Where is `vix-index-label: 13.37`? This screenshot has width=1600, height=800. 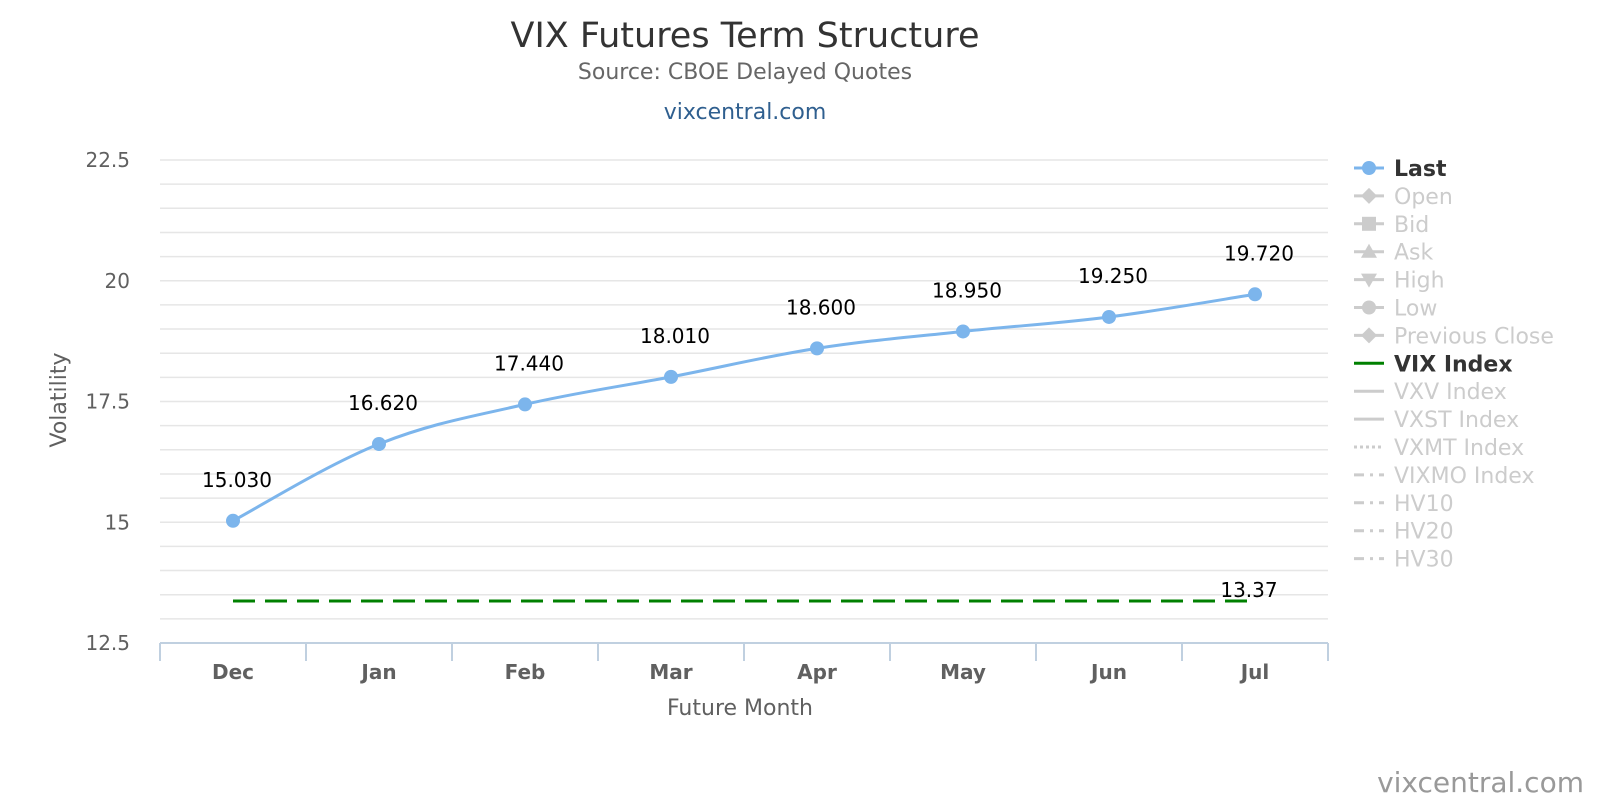 vix-index-label: 13.37 is located at coordinates (1248, 590).